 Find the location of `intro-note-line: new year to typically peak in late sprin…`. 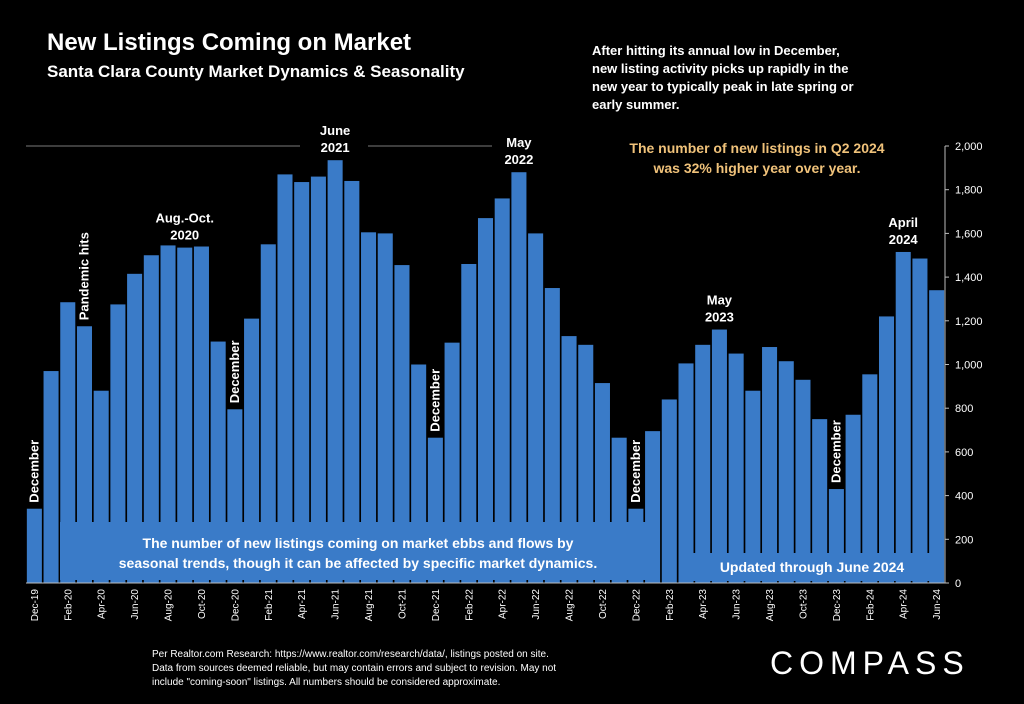

intro-note-line: new year to typically peak in late sprin… is located at coordinates (723, 86).